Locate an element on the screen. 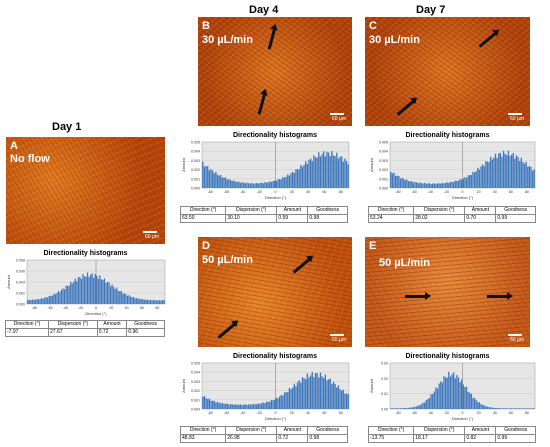 This screenshot has width=550, height=447. y-tick-label: 0.003 is located at coordinates (195, 161).